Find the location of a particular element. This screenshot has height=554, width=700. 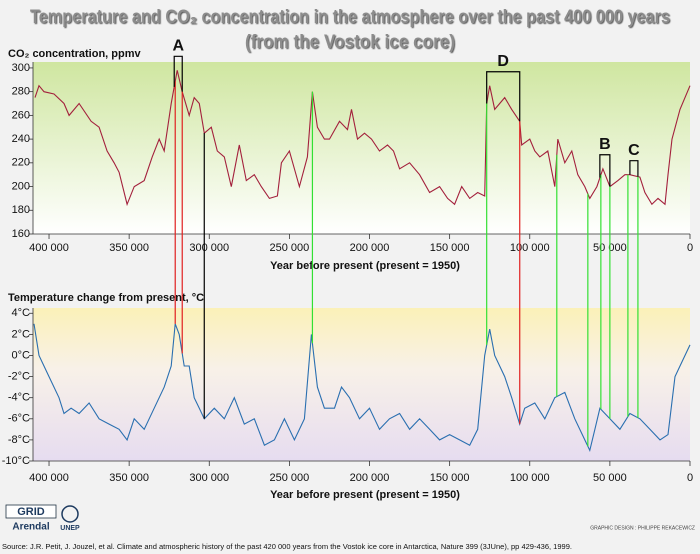

y-tick-label: -10°C is located at coordinates (16, 461).